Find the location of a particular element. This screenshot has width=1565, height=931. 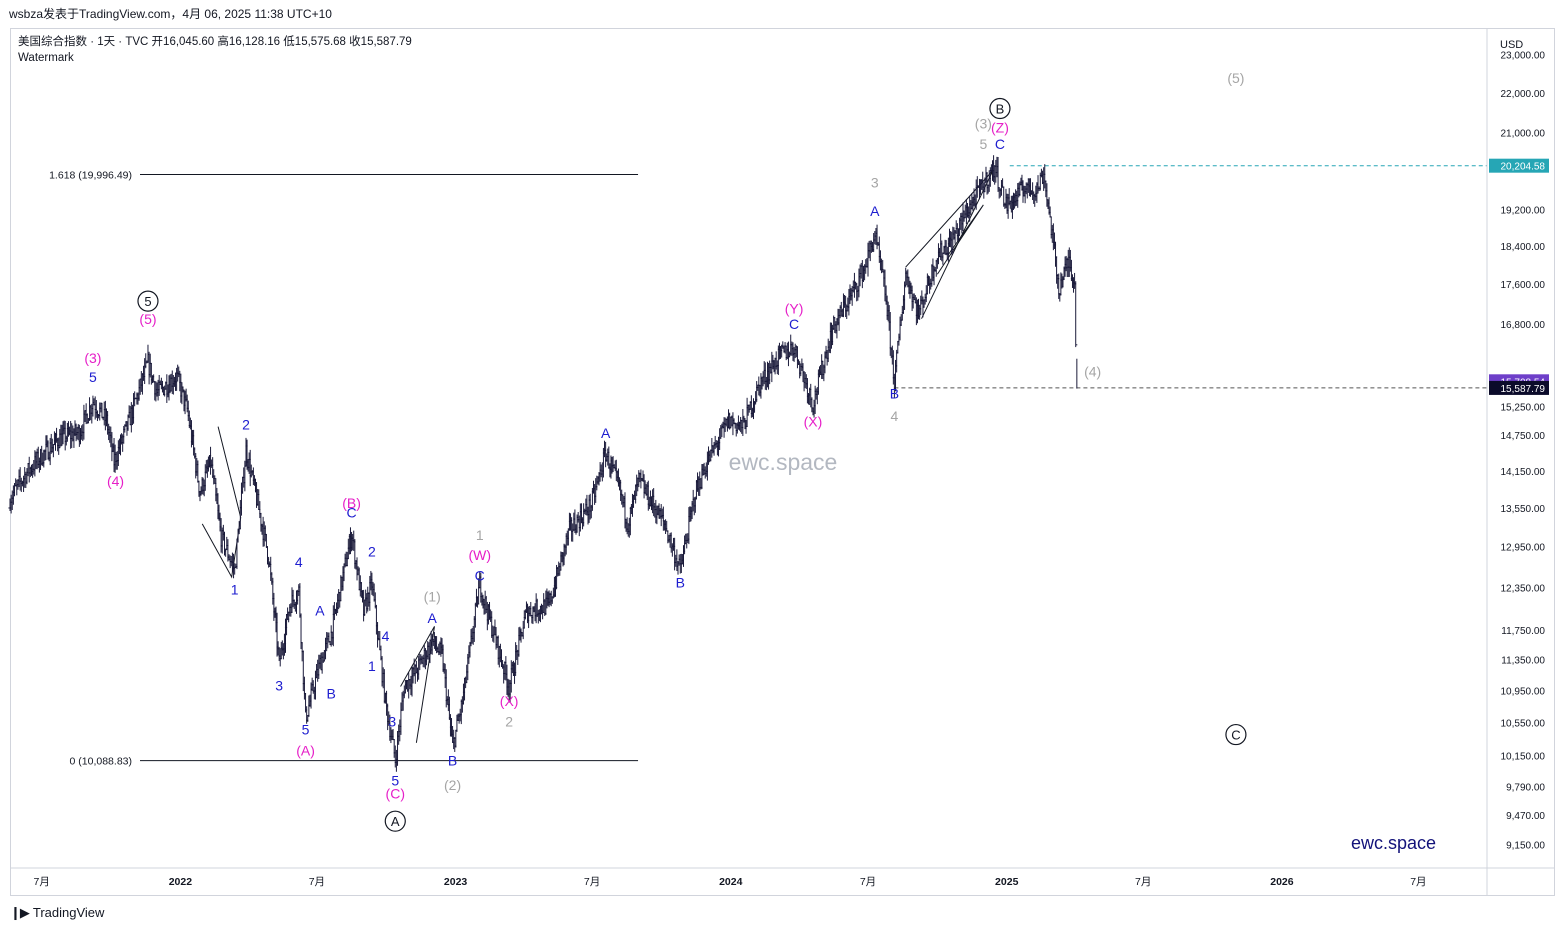

wave-label-20: (C) is located at coordinates (395, 794).